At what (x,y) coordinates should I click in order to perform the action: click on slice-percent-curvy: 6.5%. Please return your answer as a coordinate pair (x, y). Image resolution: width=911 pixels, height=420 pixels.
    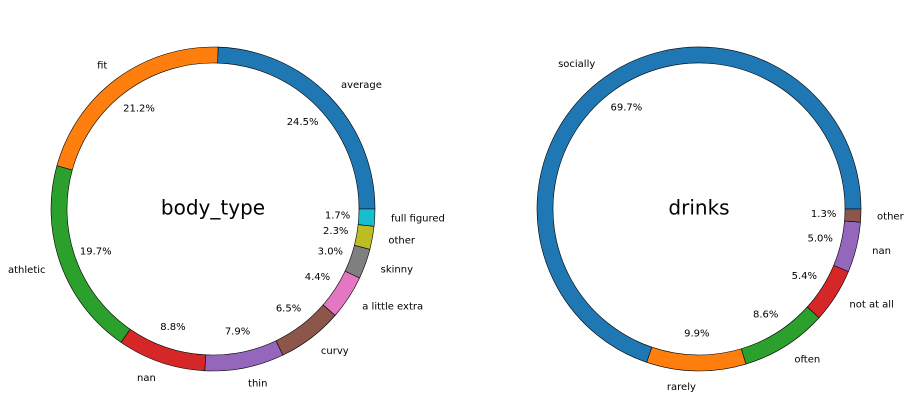
    Looking at the image, I should click on (288, 308).